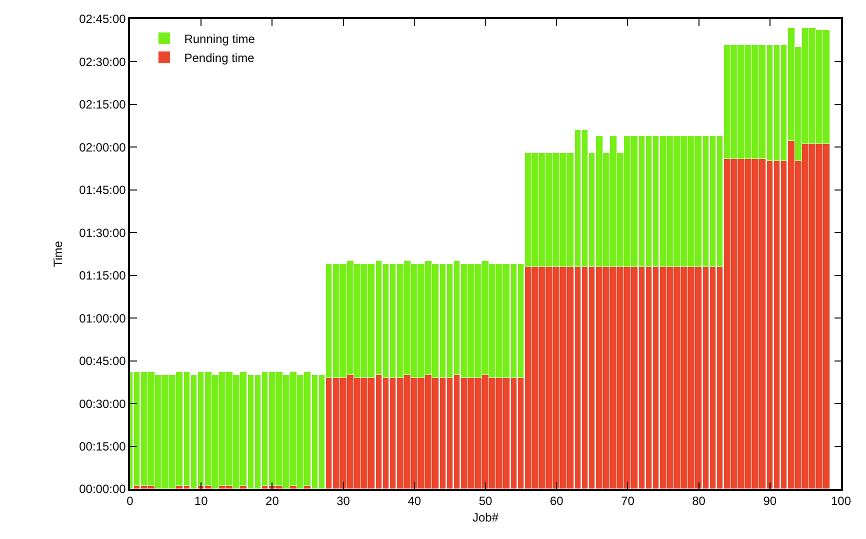  What do you see at coordinates (102, 489) in the screenshot?
I see `y-tick-label: 00:00:00` at bounding box center [102, 489].